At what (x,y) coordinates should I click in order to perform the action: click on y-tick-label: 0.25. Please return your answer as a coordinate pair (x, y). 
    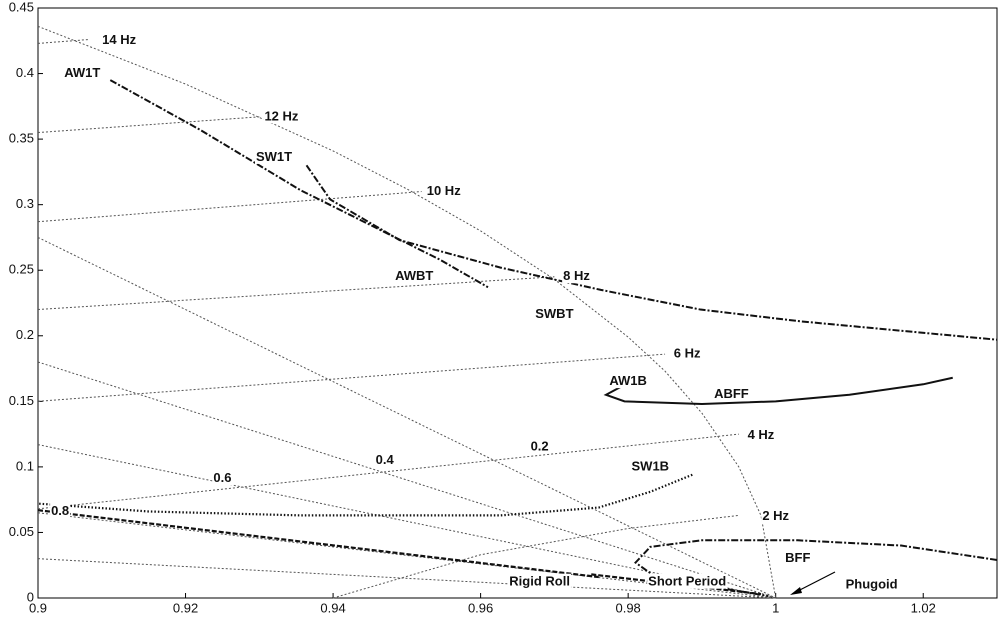
    Looking at the image, I should click on (21, 269).